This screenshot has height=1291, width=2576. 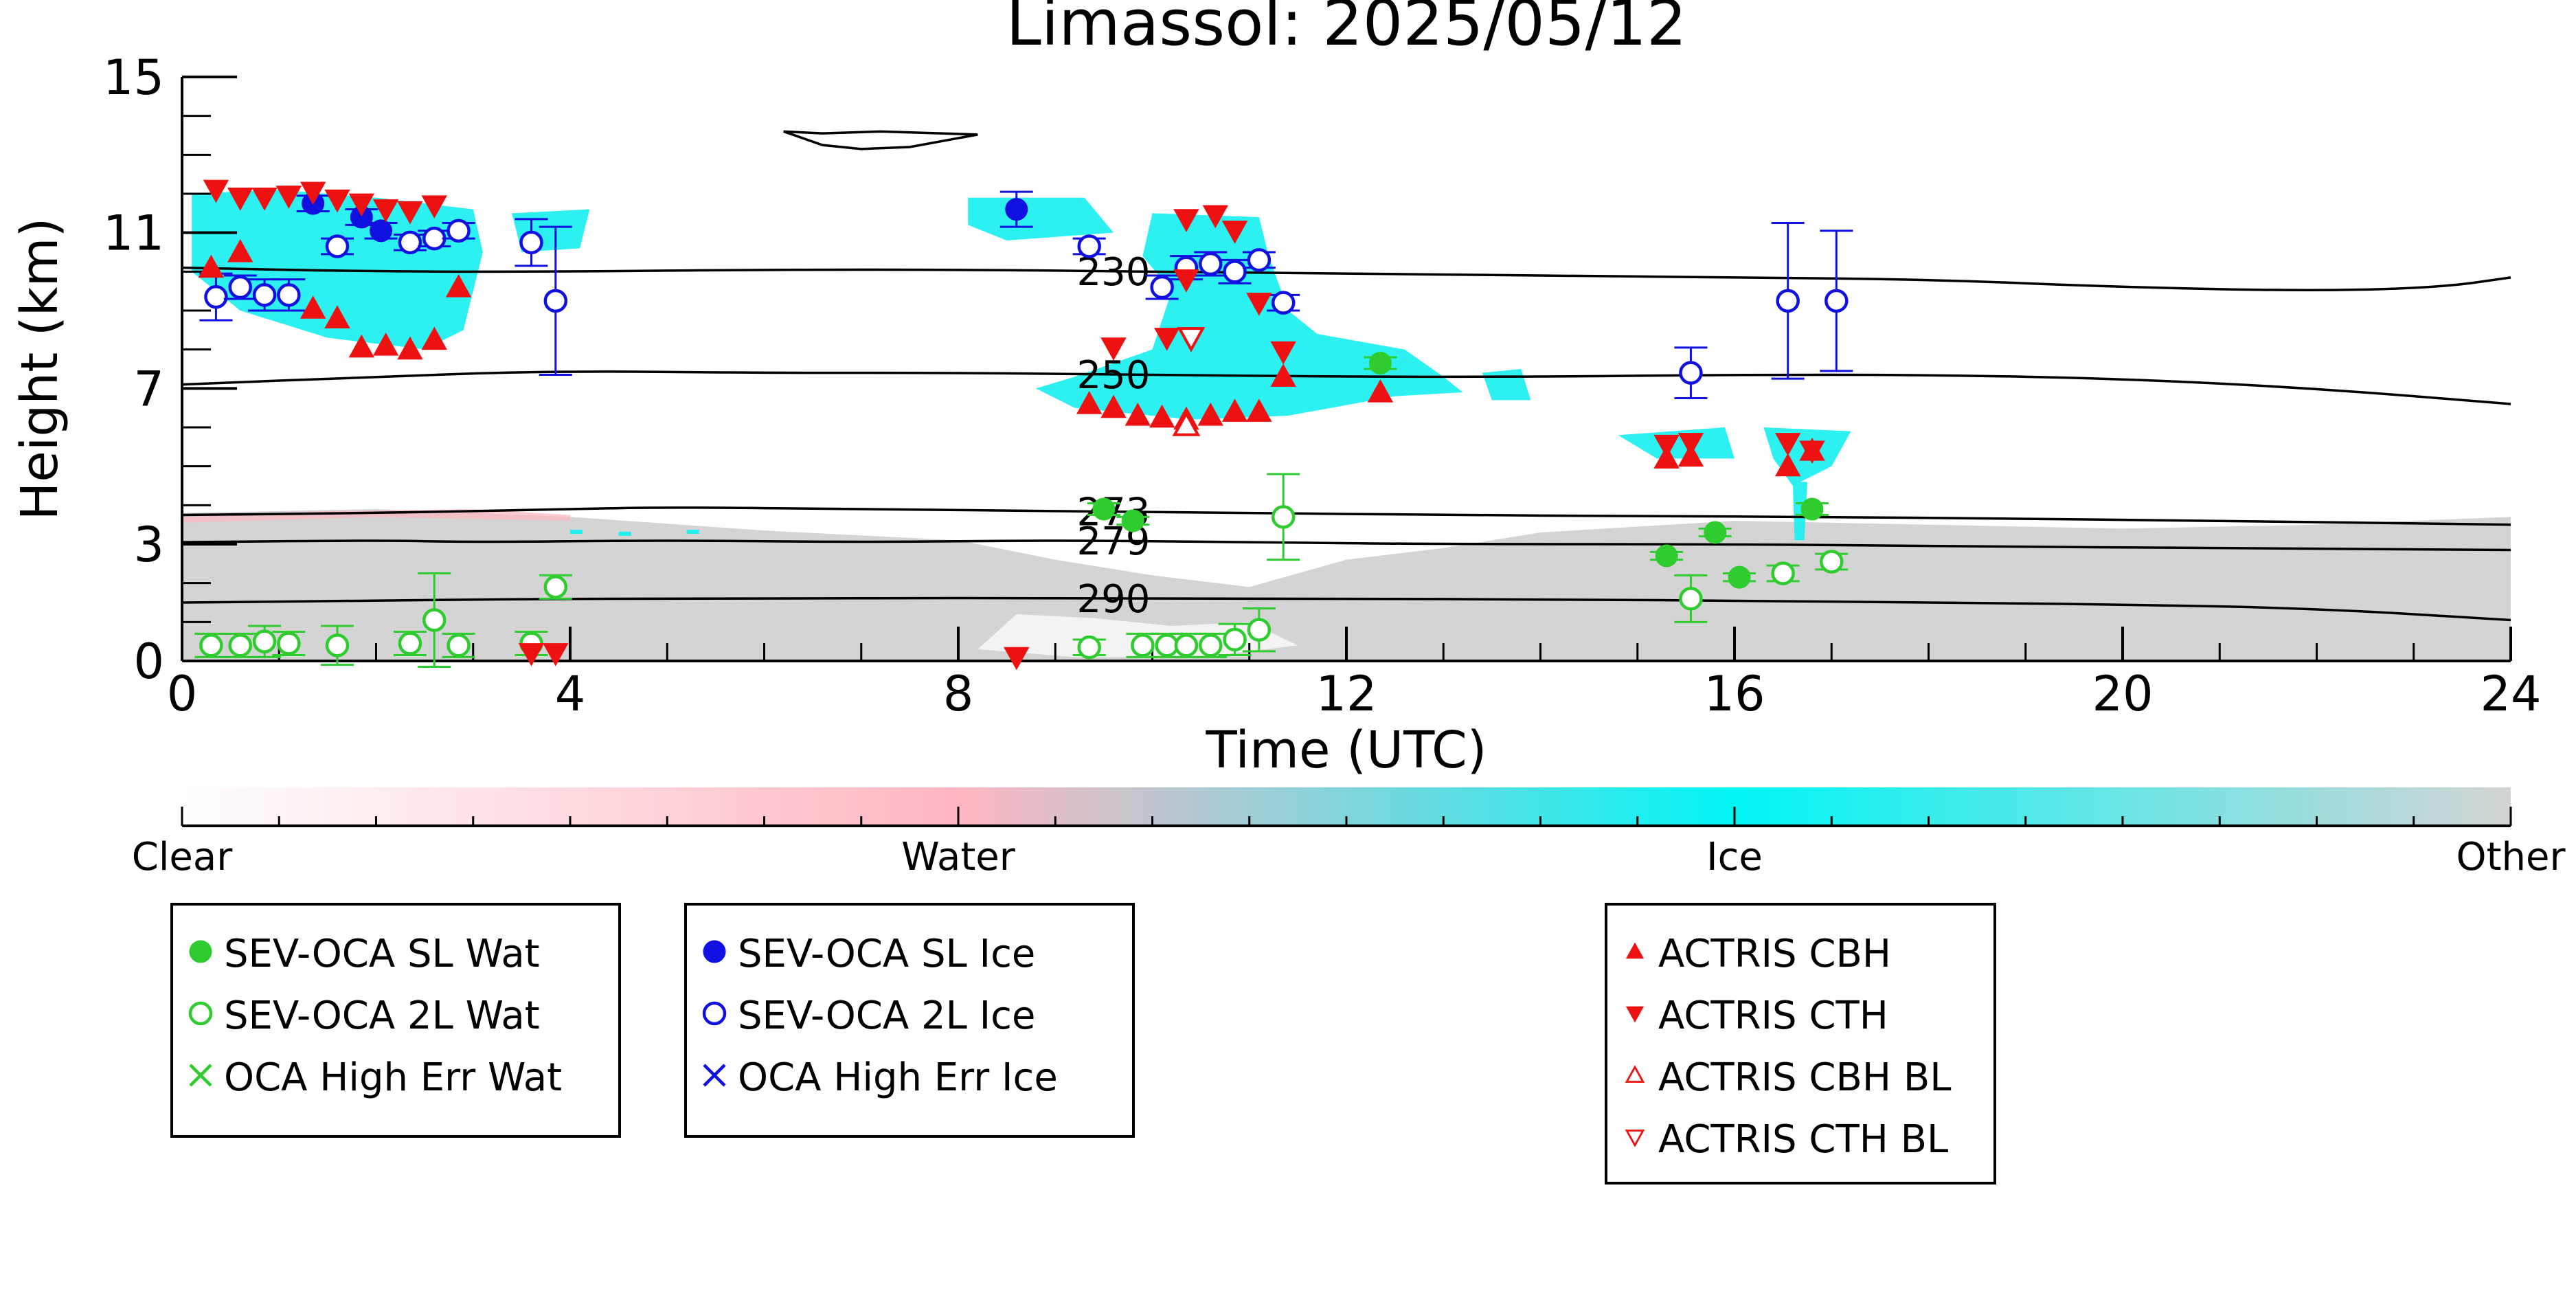 What do you see at coordinates (39, 369) in the screenshot?
I see `y-axis-label: Height (km)` at bounding box center [39, 369].